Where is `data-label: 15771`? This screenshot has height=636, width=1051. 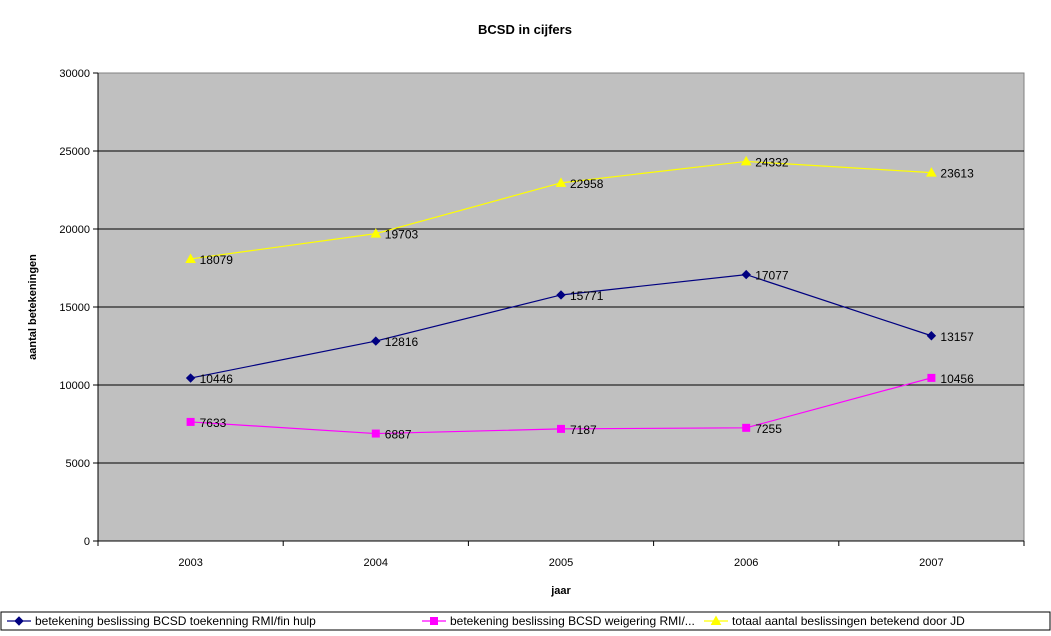
data-label: 15771 is located at coordinates (587, 296).